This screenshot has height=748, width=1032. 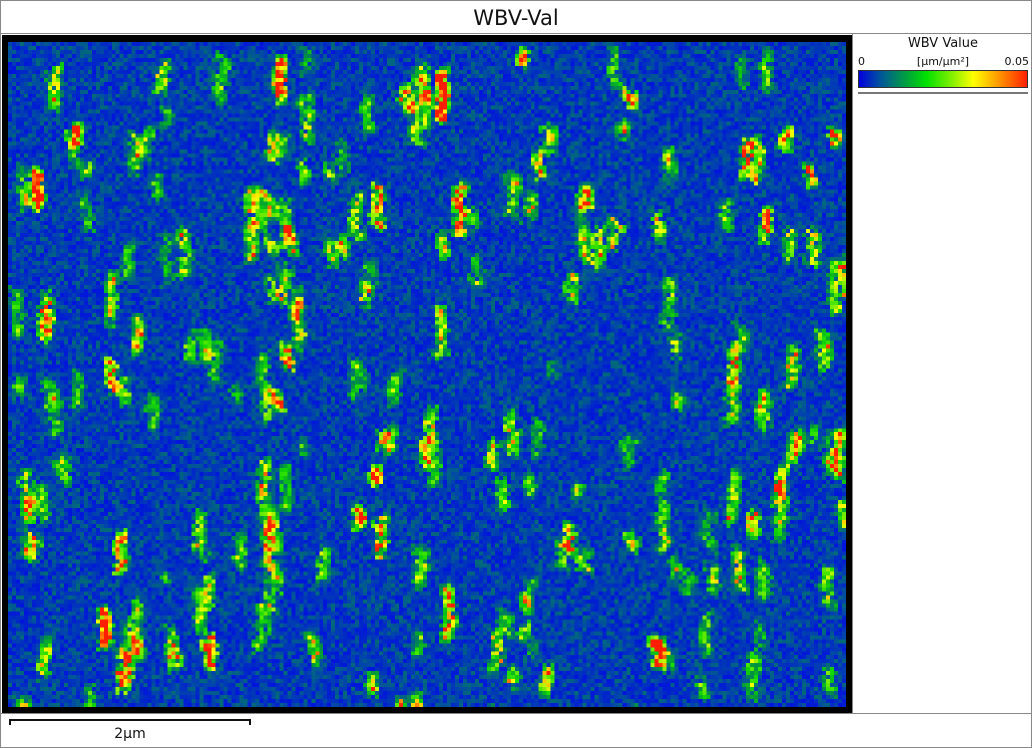 I want to click on legend-unit: [μm/μm²], so click(x=943, y=61).